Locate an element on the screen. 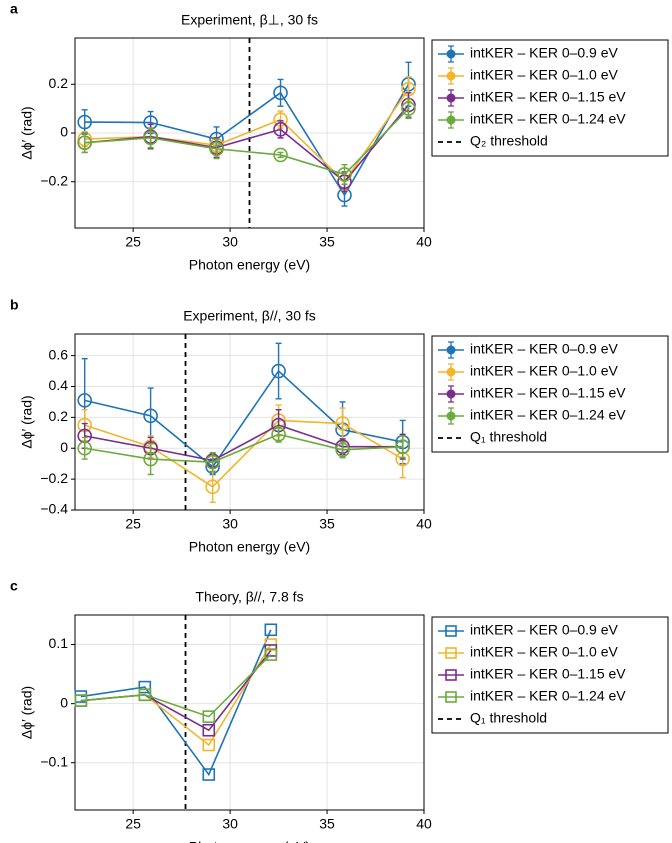 The height and width of the screenshot is (843, 672). panel-label: b is located at coordinates (14, 305).